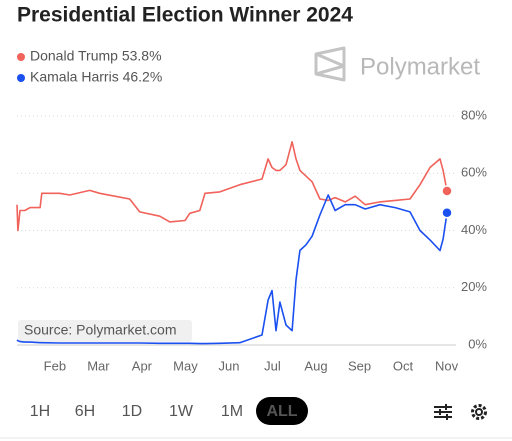 The width and height of the screenshot is (512, 441). Describe the element at coordinates (132, 411) in the screenshot. I see `range-button: 1D` at that location.